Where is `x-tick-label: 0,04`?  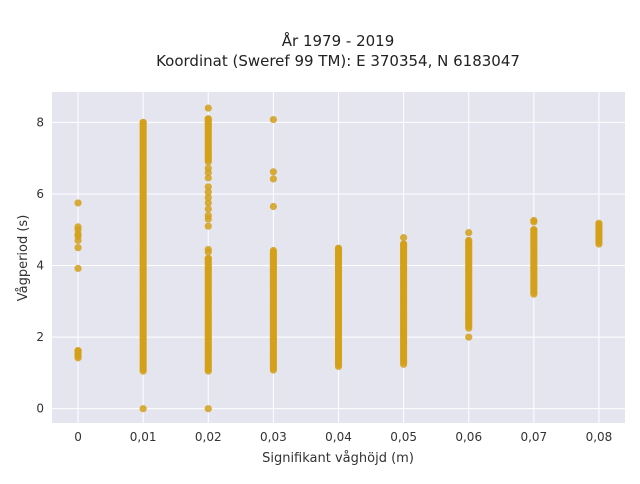
x-tick-label: 0,04 is located at coordinates (338, 437).